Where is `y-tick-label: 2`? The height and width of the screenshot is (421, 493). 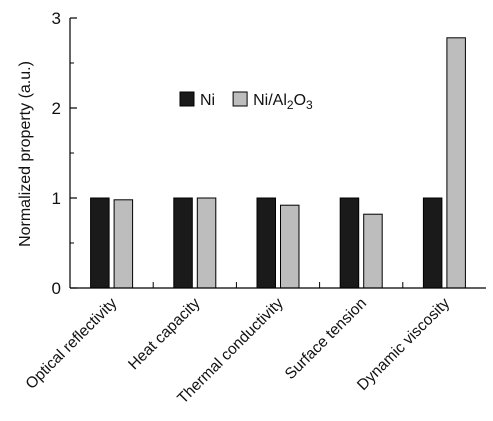
y-tick-label: 2 is located at coordinates (56, 108).